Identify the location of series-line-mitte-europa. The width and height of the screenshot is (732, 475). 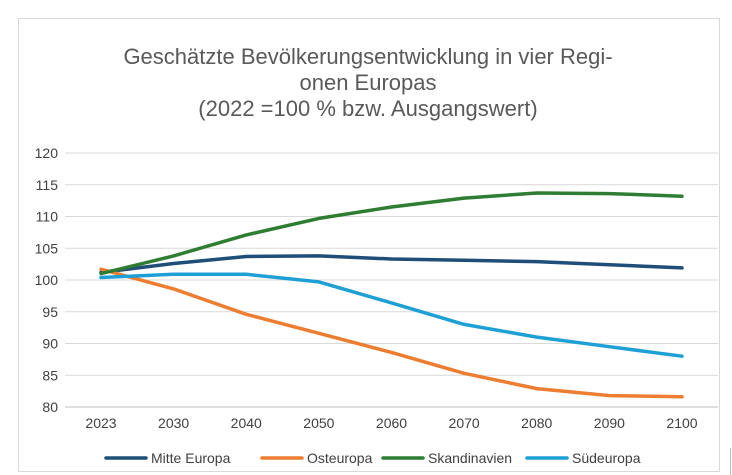
(391, 264).